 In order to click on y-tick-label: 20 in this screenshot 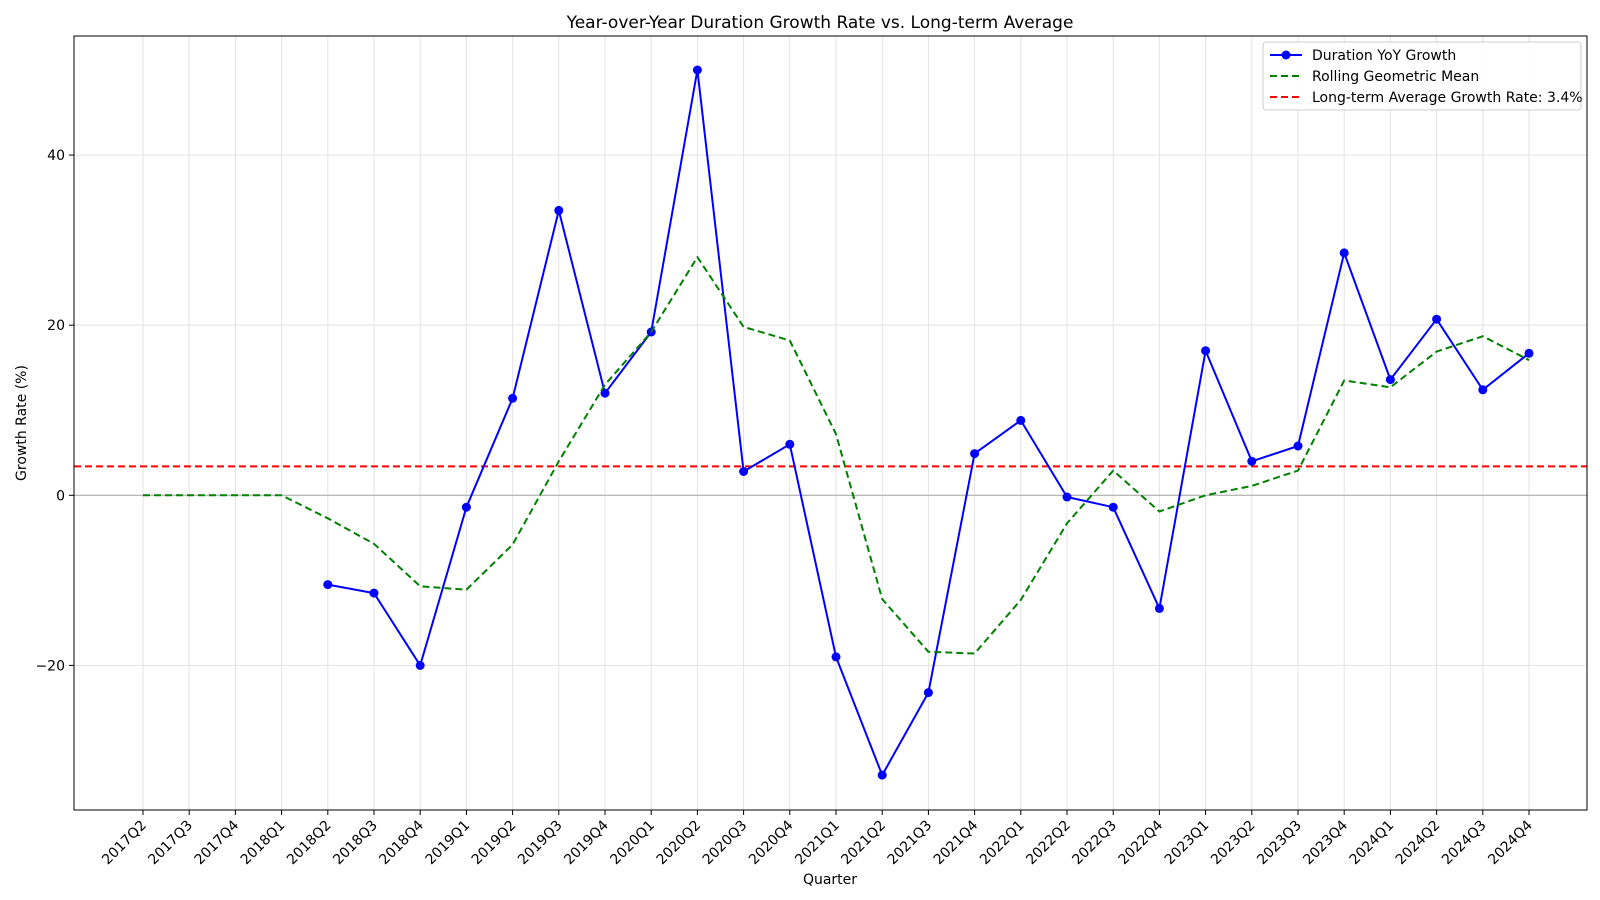, I will do `click(56, 326)`.